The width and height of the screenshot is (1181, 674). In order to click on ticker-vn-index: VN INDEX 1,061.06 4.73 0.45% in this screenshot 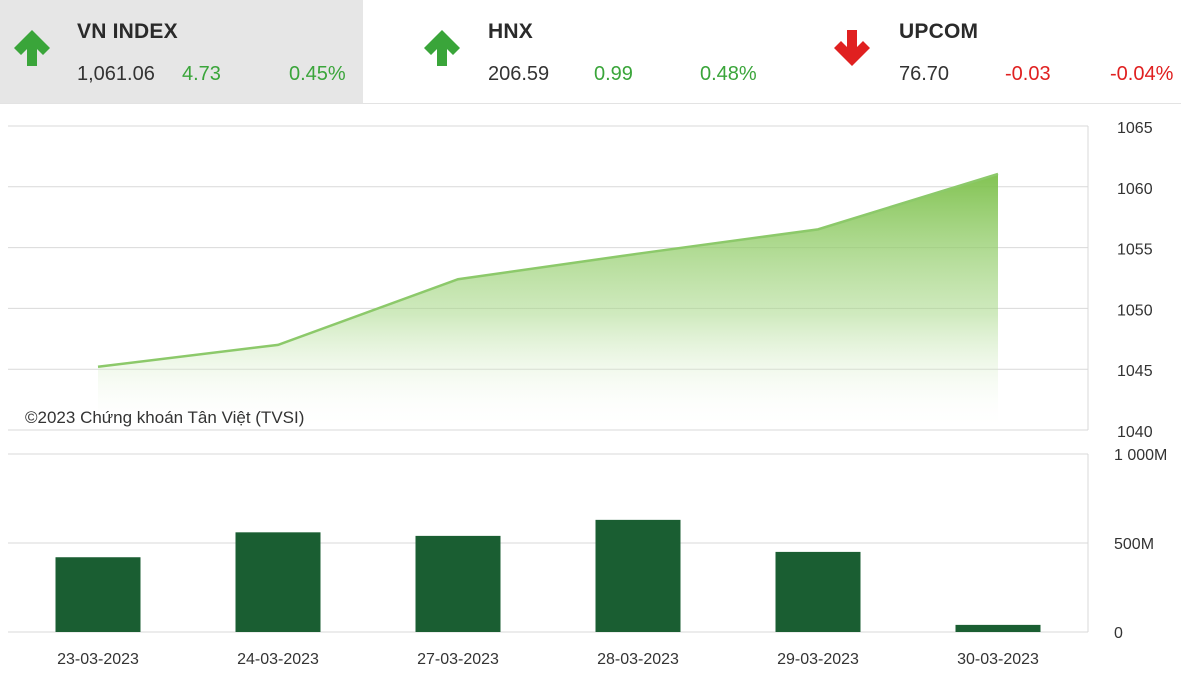, I will do `click(181, 51)`.